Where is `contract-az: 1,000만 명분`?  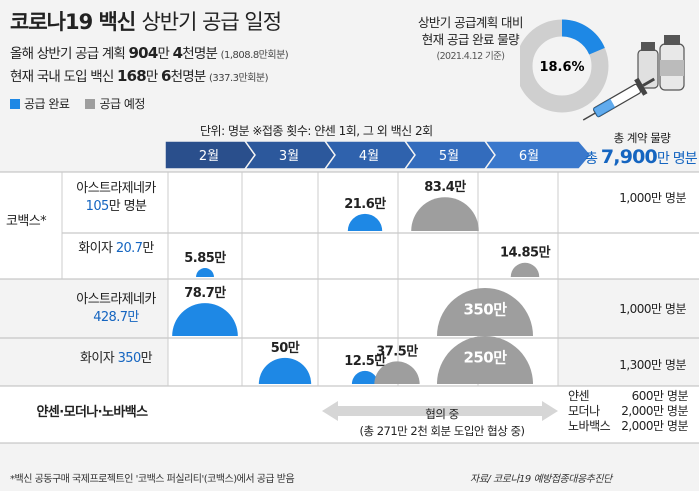 contract-az: 1,000만 명분 is located at coordinates (652, 309).